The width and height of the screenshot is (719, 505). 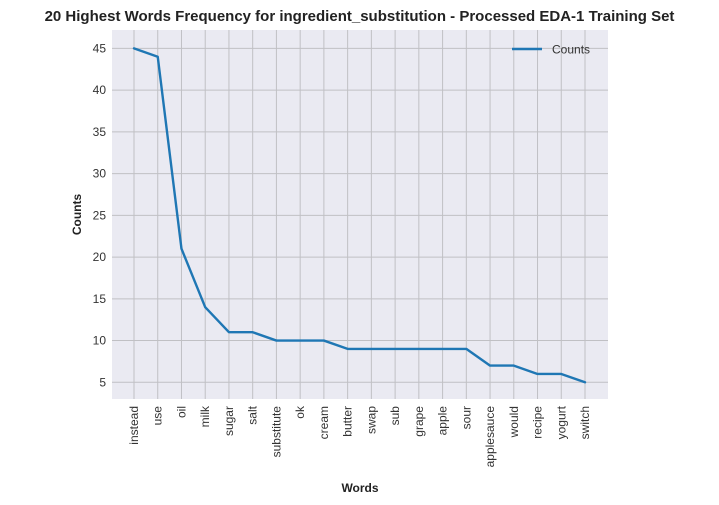 I want to click on x-tick-label: instead, so click(x=134, y=425).